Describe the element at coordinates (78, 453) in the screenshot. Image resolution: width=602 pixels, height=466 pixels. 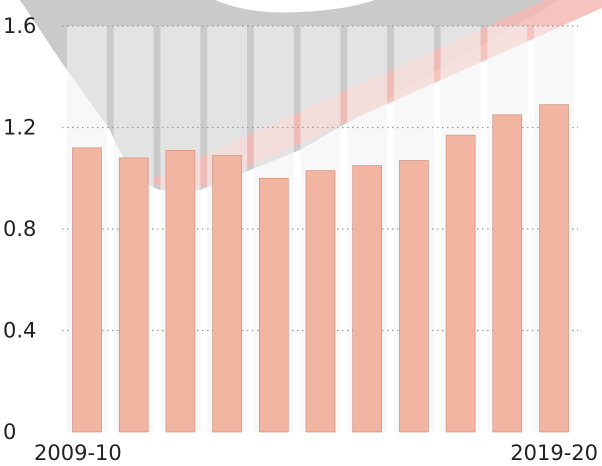
I see `x-tick-label-first: 2009-10` at that location.